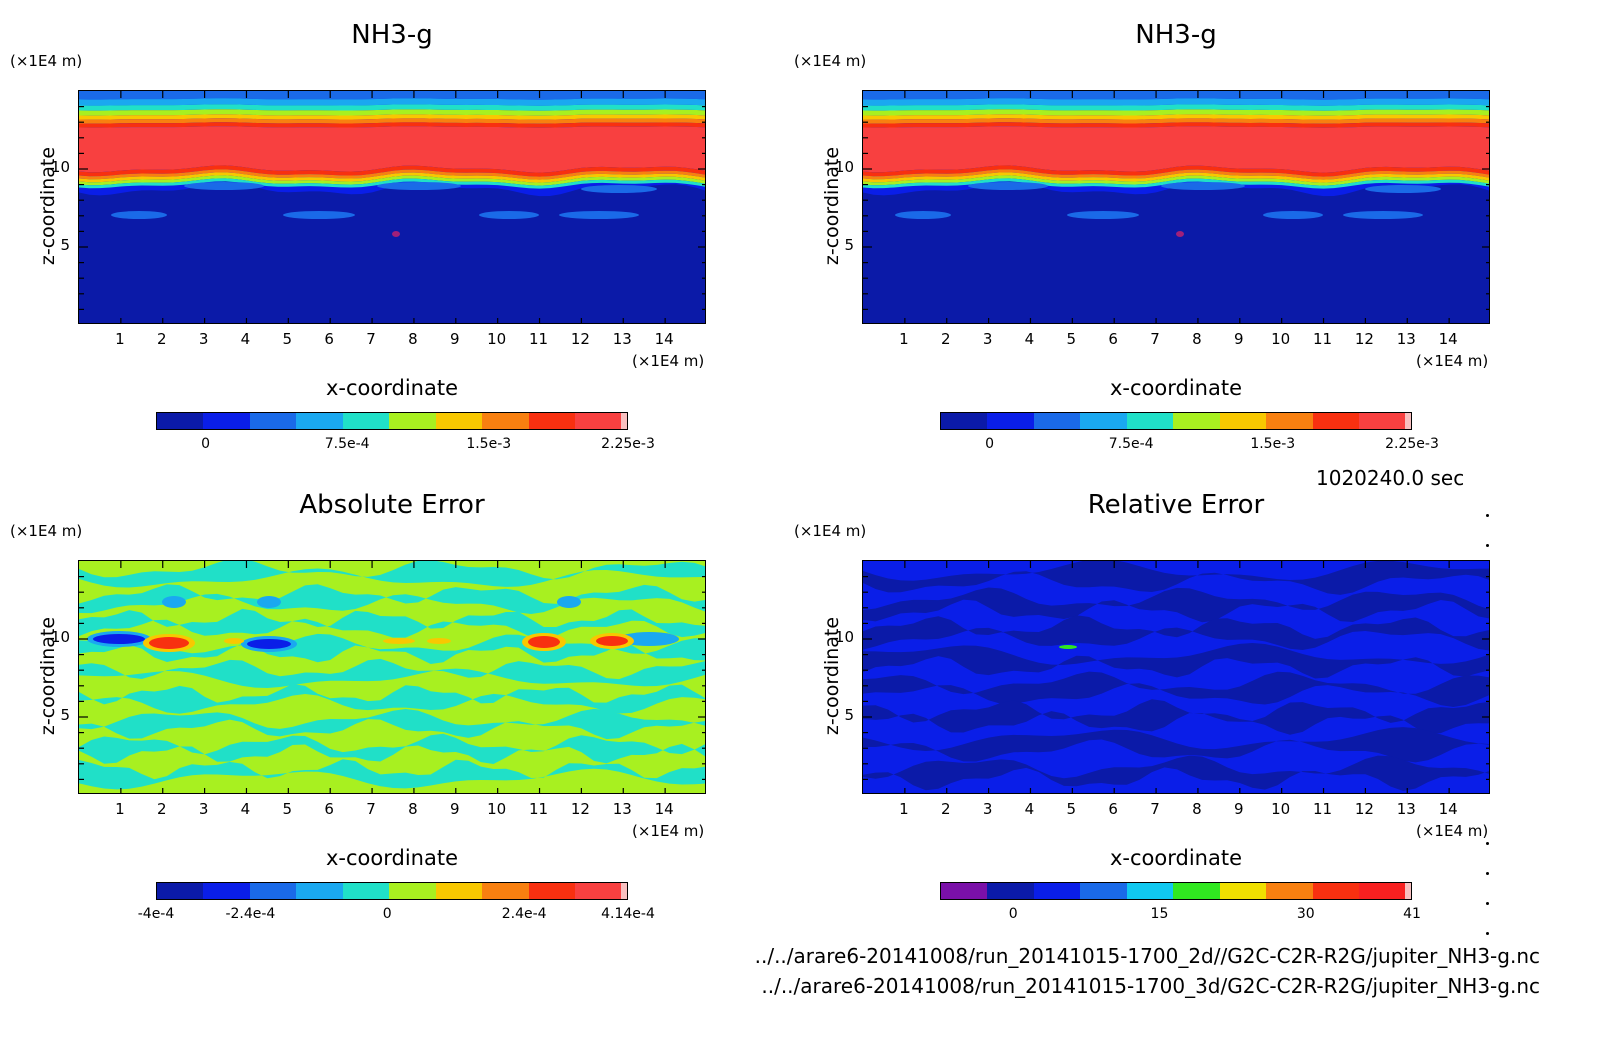 The width and height of the screenshot is (1604, 1054). What do you see at coordinates (1305, 914) in the screenshot?
I see `colorbar-tick-label: 30` at bounding box center [1305, 914].